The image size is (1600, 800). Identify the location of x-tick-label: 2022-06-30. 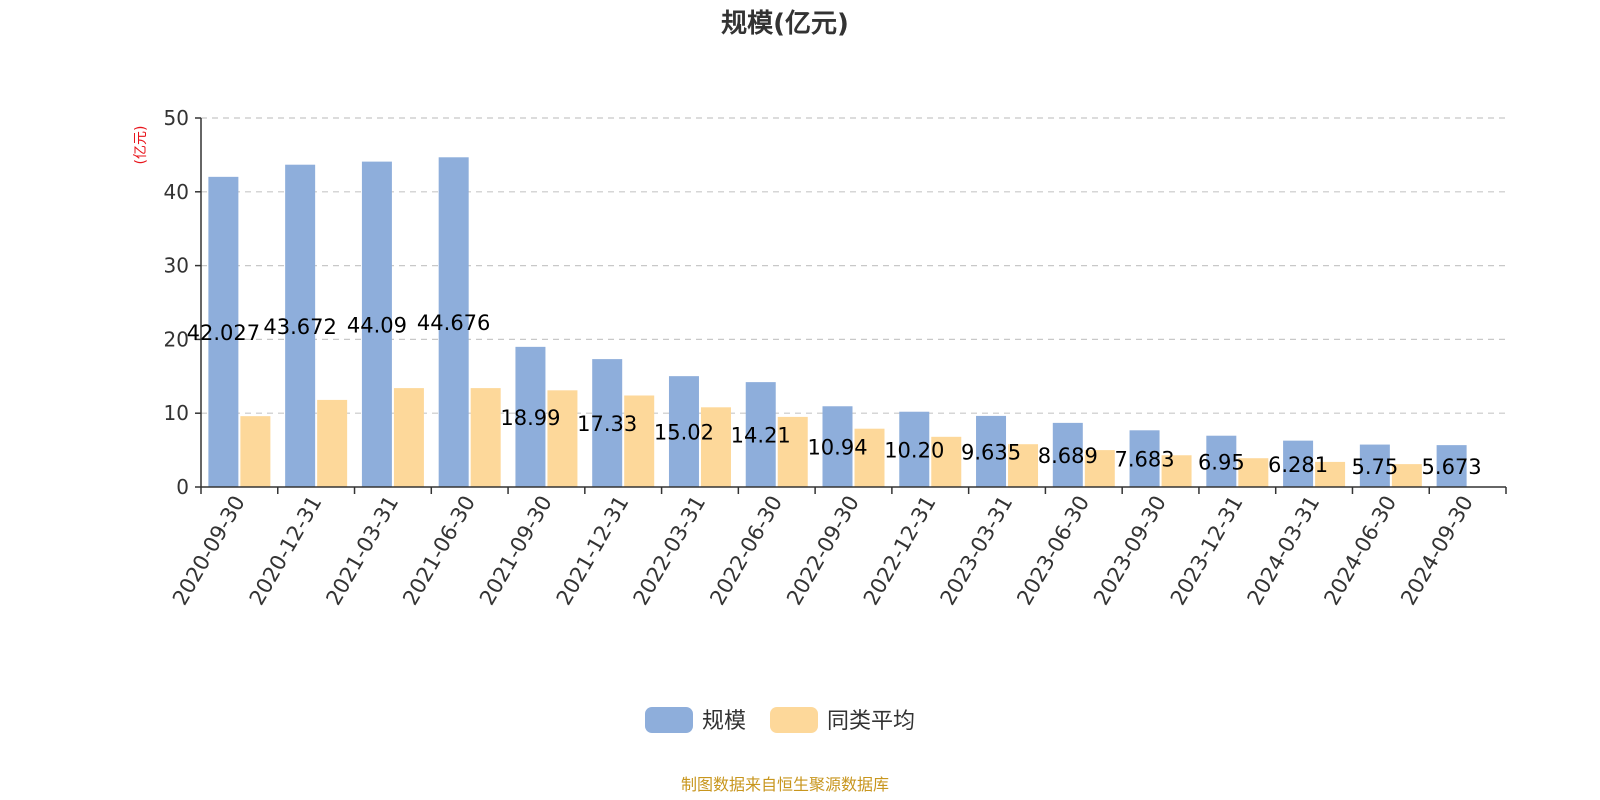
(746, 551).